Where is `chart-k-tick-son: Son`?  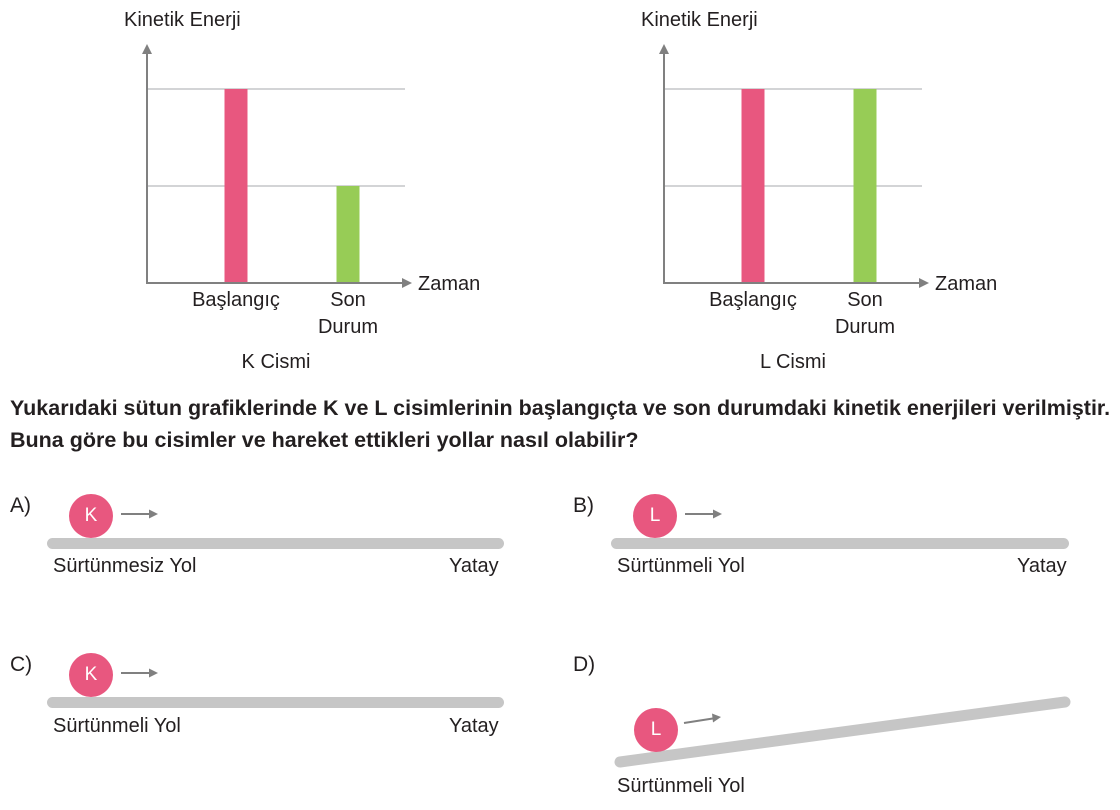
chart-k-tick-son: Son is located at coordinates (348, 300).